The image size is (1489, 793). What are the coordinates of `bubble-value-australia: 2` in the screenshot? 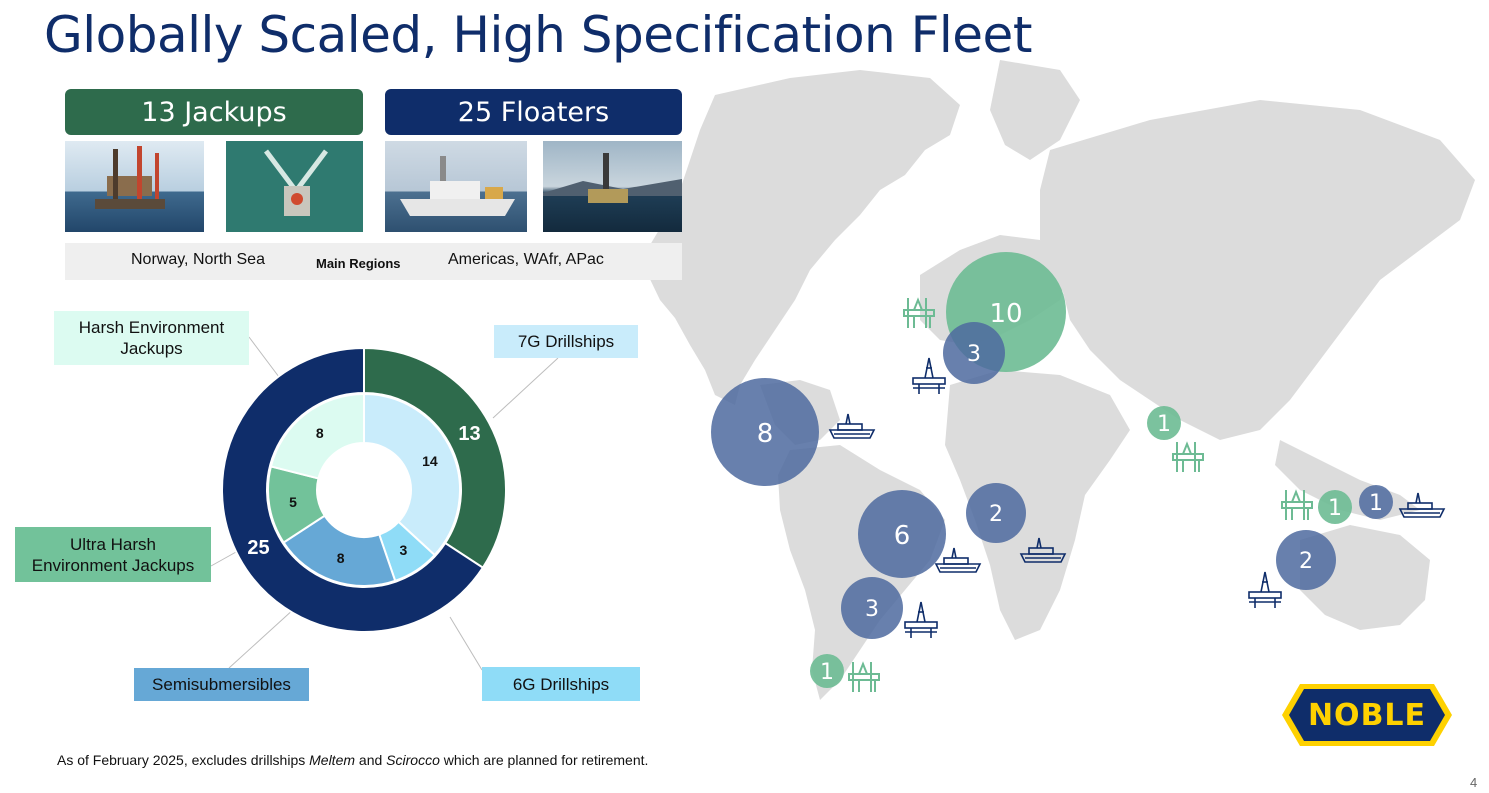 It's located at (1306, 561).